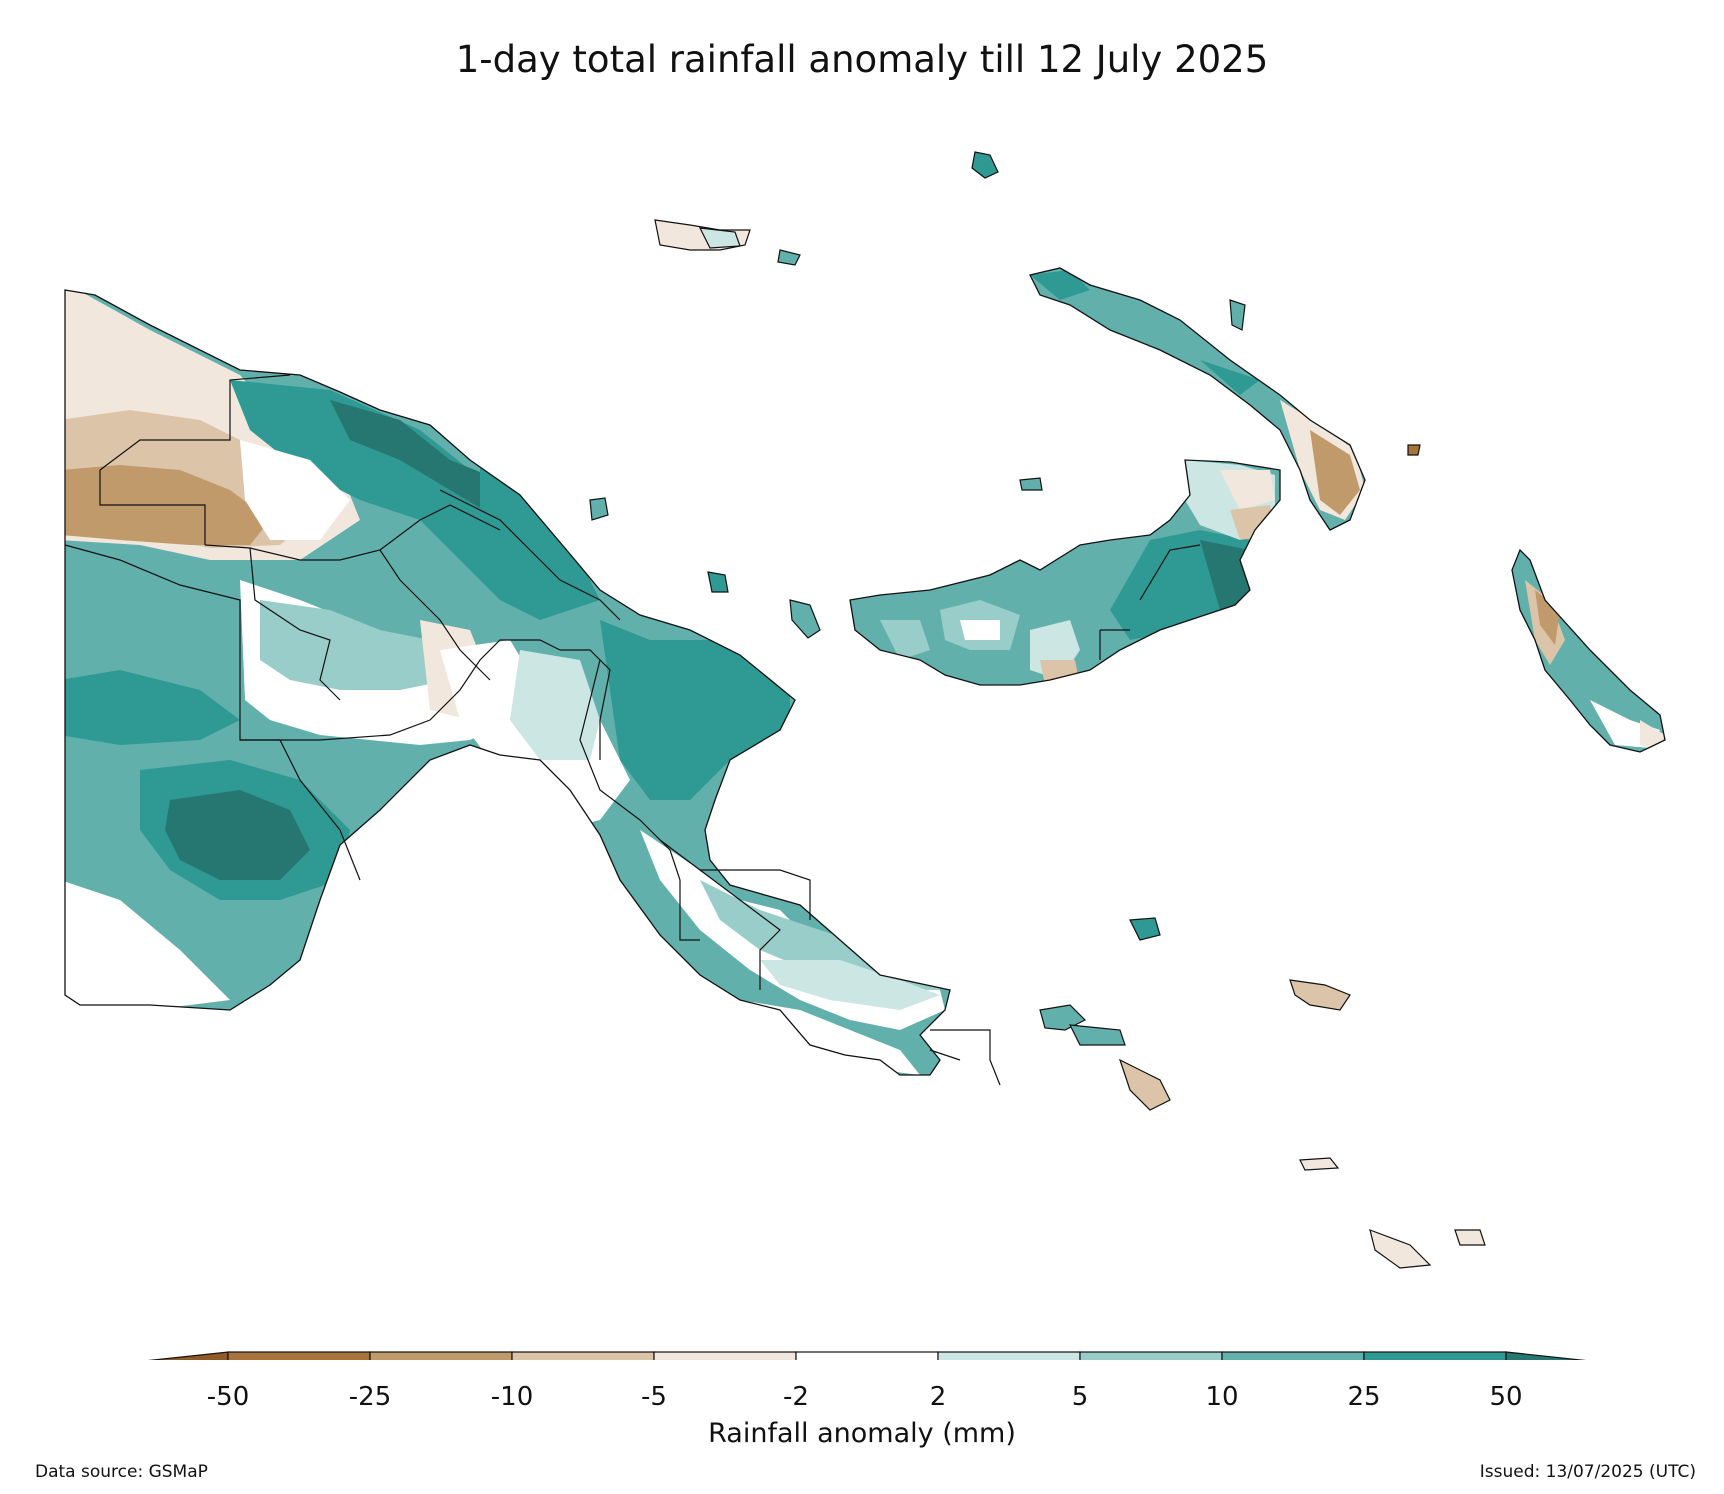  I want to click on colorbar-label: Rainfall anomaly (mm), so click(862, 1433).